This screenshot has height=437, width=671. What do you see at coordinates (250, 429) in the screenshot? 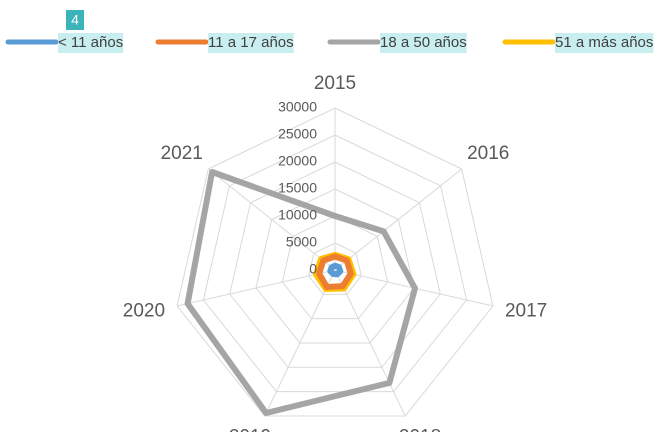
I see `category-label: 2019` at bounding box center [250, 429].